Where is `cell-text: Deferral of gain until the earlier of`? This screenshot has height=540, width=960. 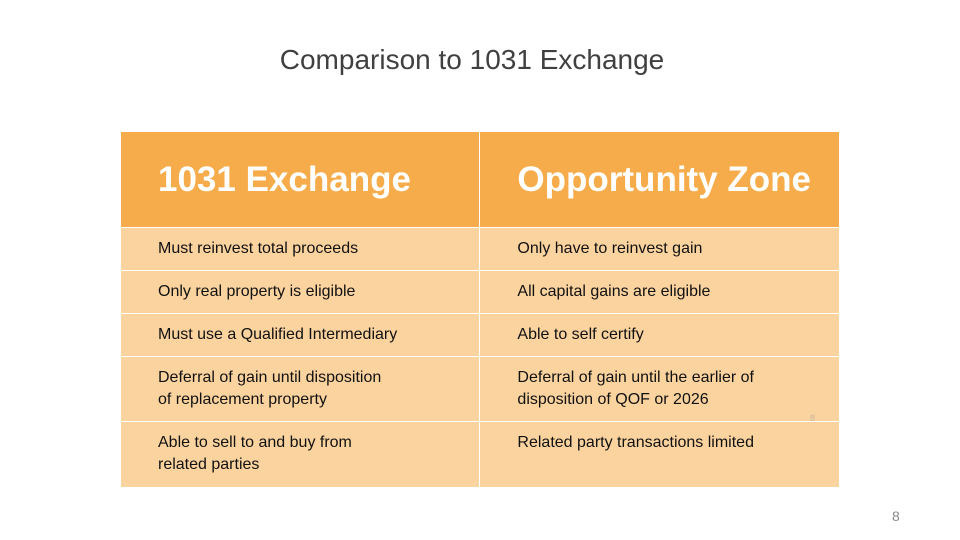 cell-text: Deferral of gain until the earlier of is located at coordinates (635, 377).